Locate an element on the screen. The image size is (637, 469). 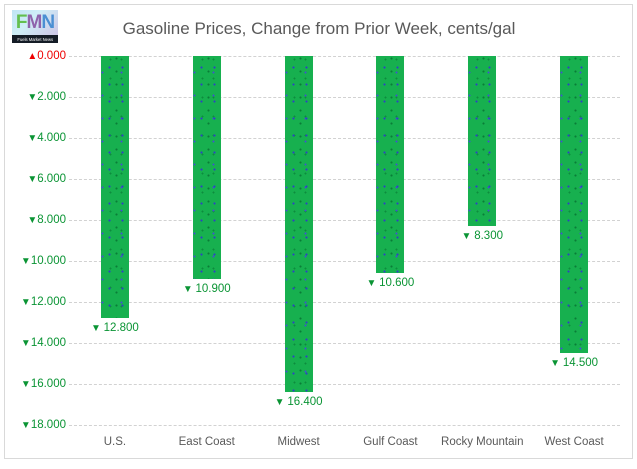
bar-gulf-coast is located at coordinates (390, 165).